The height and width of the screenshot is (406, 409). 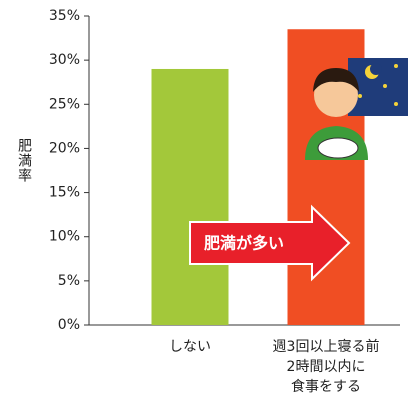 I want to click on annotation: 肥満が多い, so click(x=244, y=243).